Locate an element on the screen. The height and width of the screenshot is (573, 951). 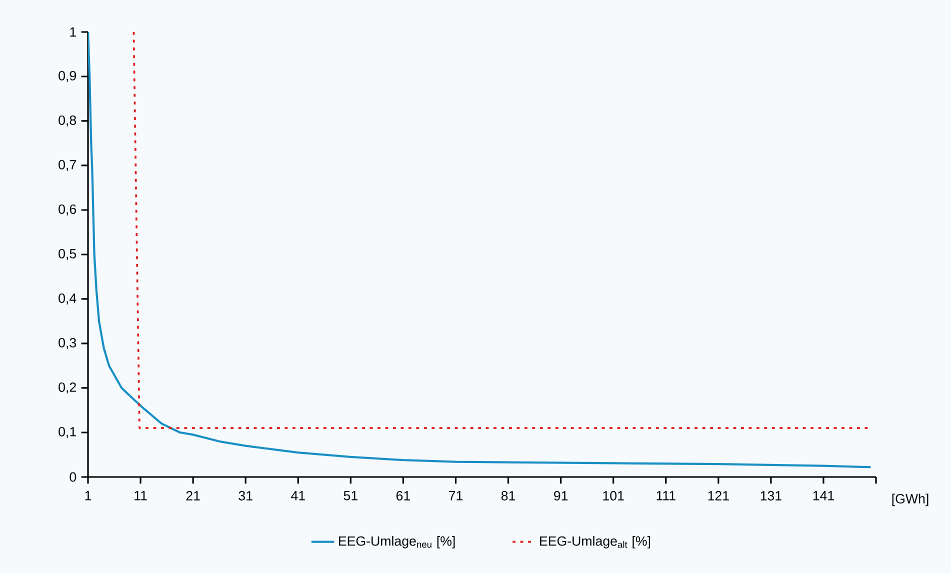
y-tick-label: 0,7 is located at coordinates (67, 166).